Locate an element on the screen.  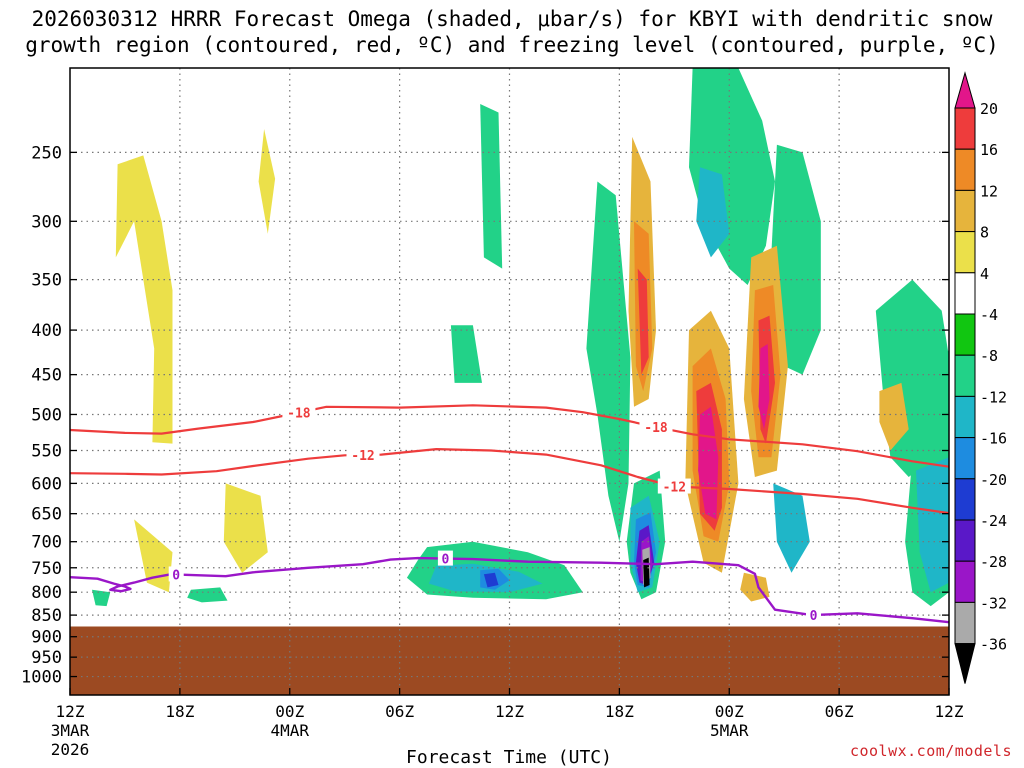
colorbar-label: 4 is located at coordinates (984, 274).